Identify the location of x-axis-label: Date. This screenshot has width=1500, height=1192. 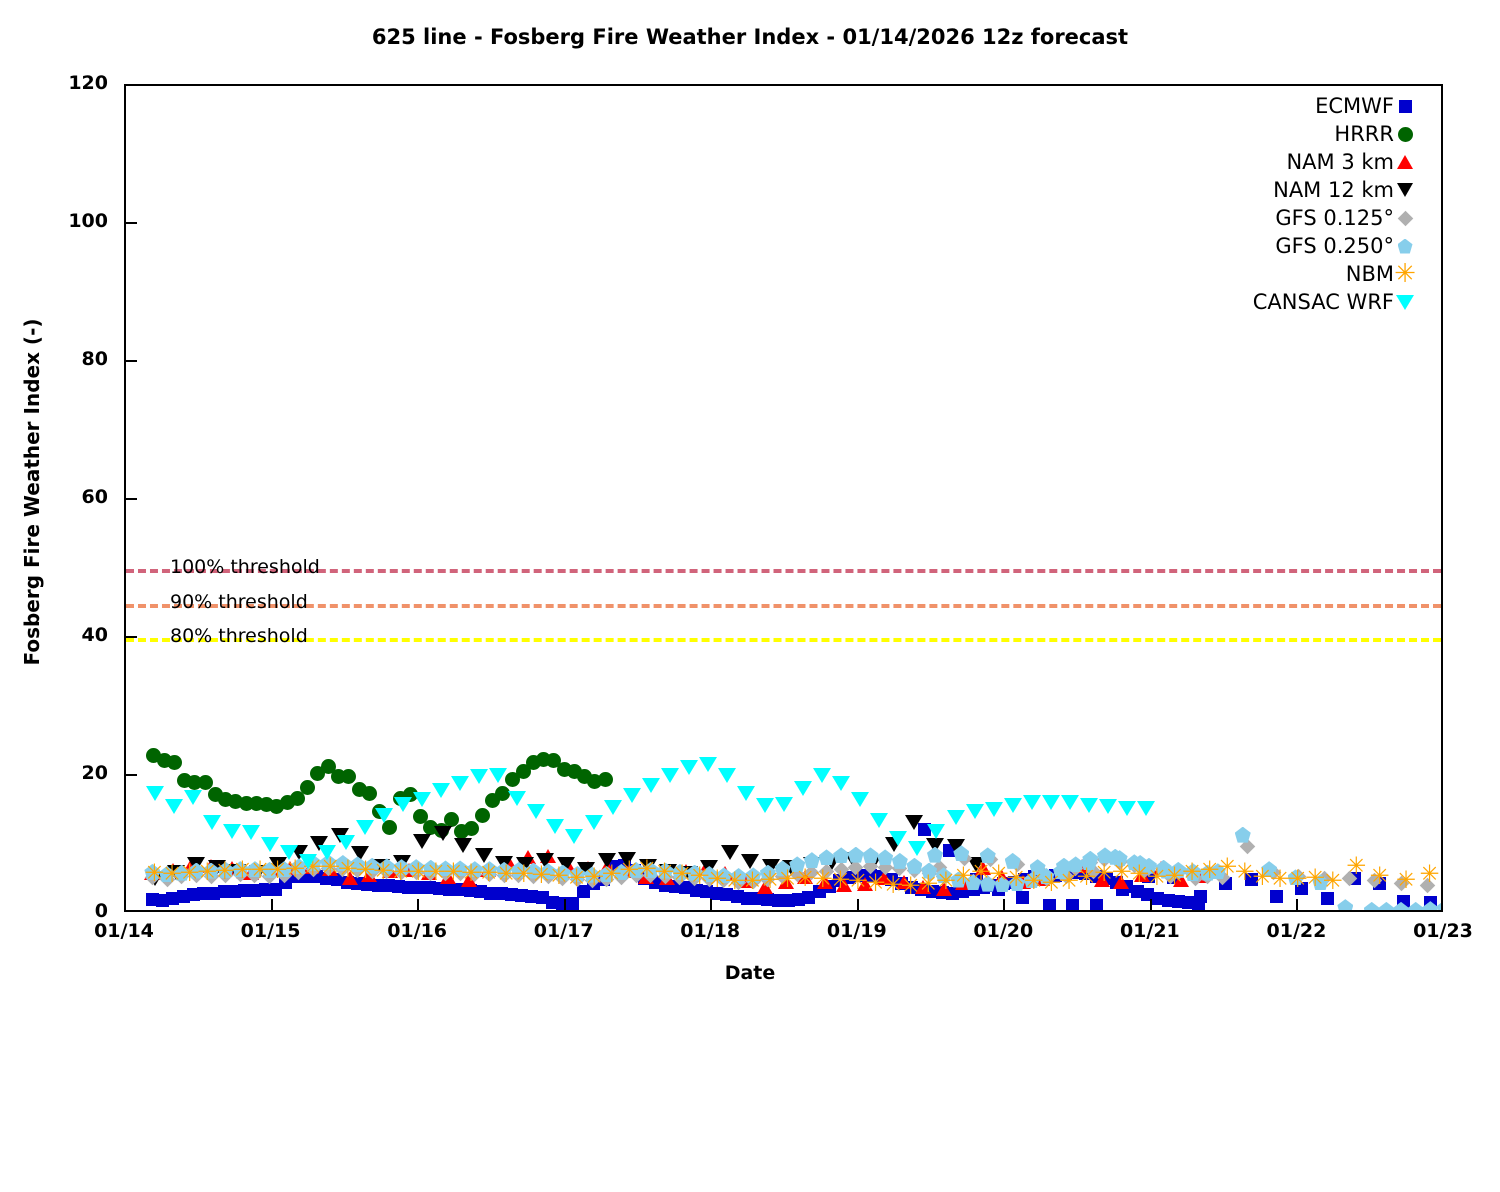
(750, 973).